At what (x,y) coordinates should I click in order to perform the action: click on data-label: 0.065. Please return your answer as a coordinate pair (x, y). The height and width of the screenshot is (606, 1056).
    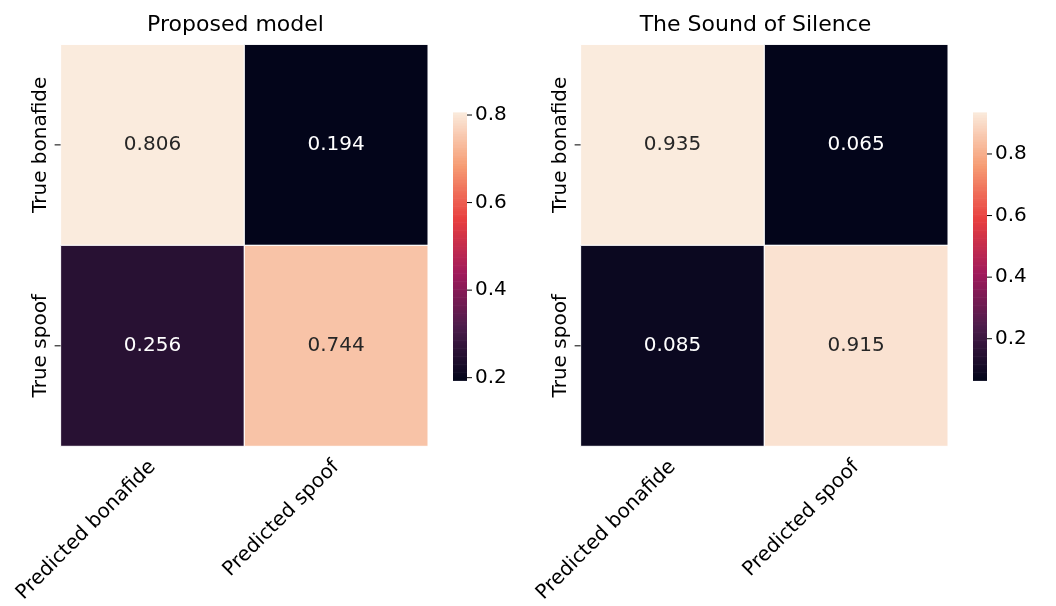
    Looking at the image, I should click on (856, 143).